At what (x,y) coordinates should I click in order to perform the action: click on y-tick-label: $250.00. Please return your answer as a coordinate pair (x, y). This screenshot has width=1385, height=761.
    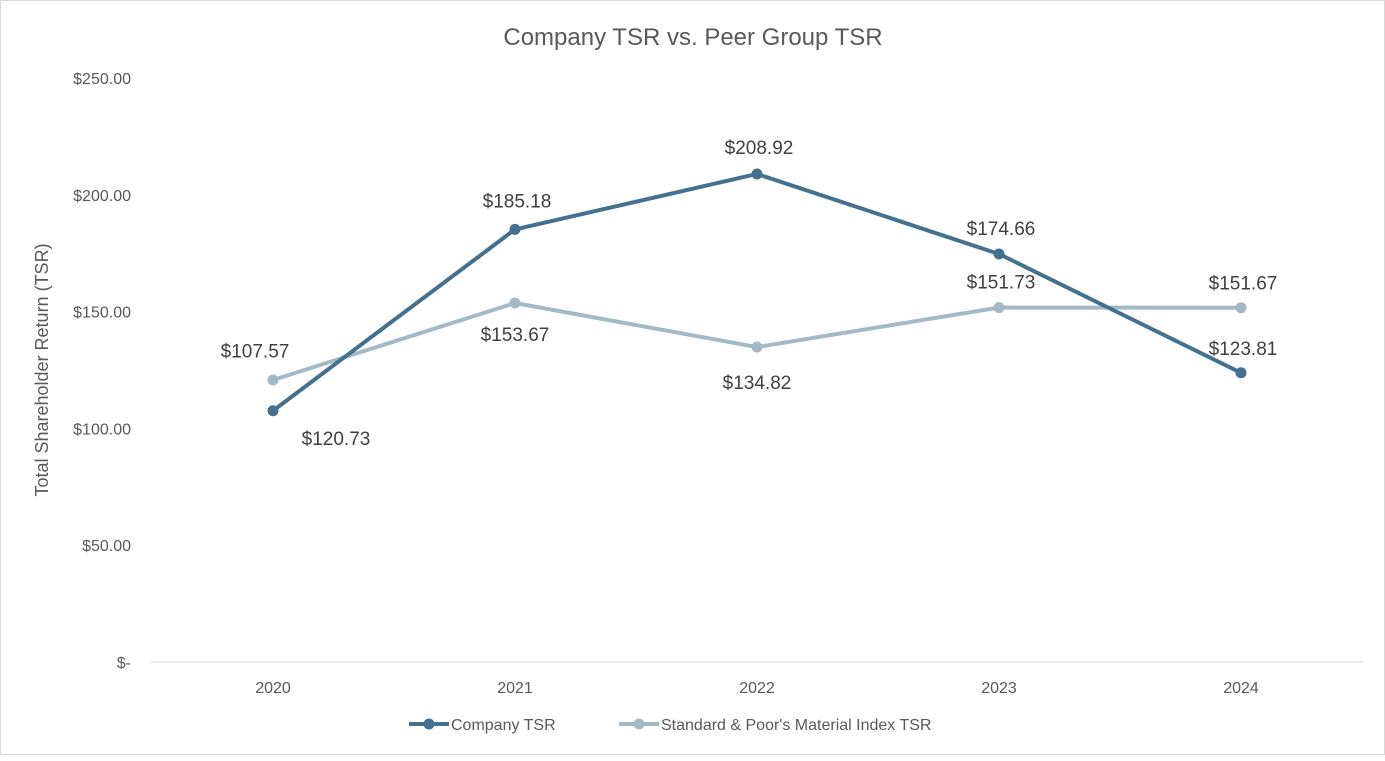
    Looking at the image, I should click on (102, 79).